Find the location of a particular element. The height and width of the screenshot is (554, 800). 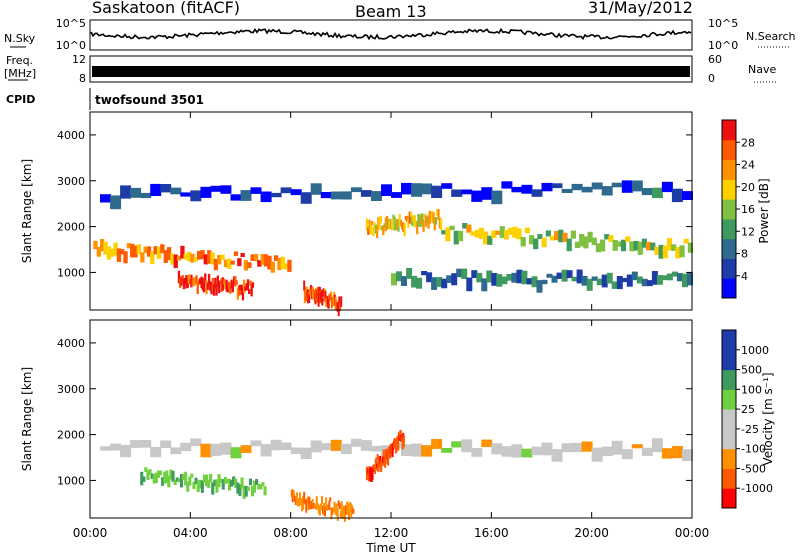

x-tick-label: 00:00 is located at coordinates (90, 533).